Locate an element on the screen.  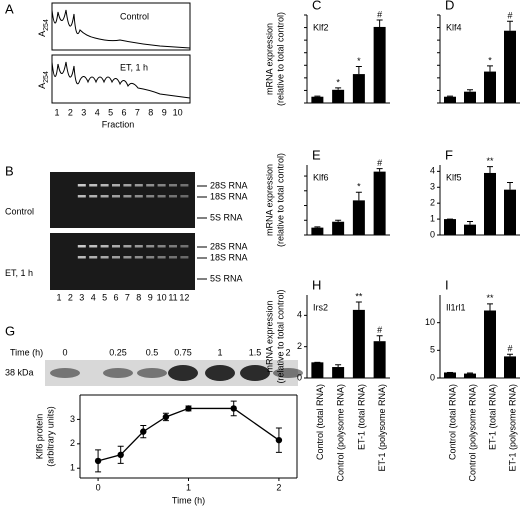
x-tick-label: 1 is located at coordinates (188, 487).